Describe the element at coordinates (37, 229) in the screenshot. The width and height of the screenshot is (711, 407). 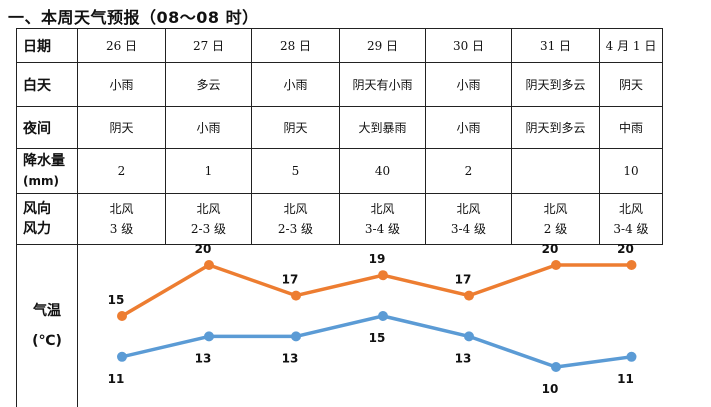
I see `wind-force-label: 风力` at that location.